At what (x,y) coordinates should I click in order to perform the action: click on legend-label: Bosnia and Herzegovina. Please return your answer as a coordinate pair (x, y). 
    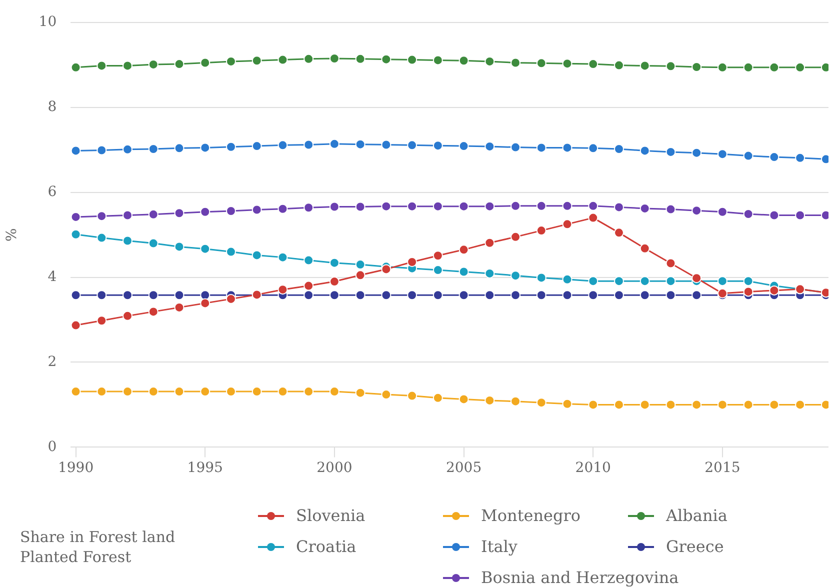
    Looking at the image, I should click on (580, 577).